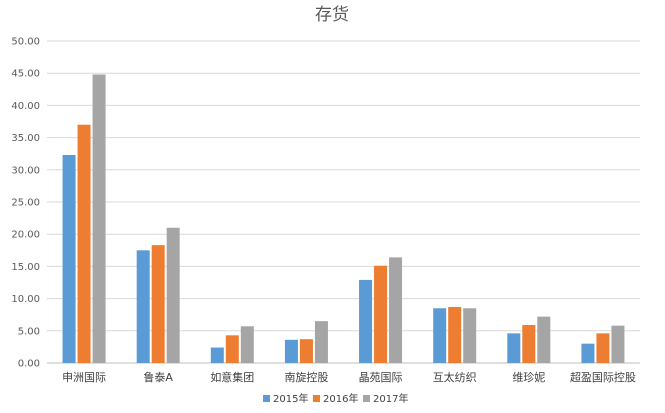 The height and width of the screenshot is (413, 665). Describe the element at coordinates (618, 344) in the screenshot. I see `bar-2017年-超盈国际控股` at that location.